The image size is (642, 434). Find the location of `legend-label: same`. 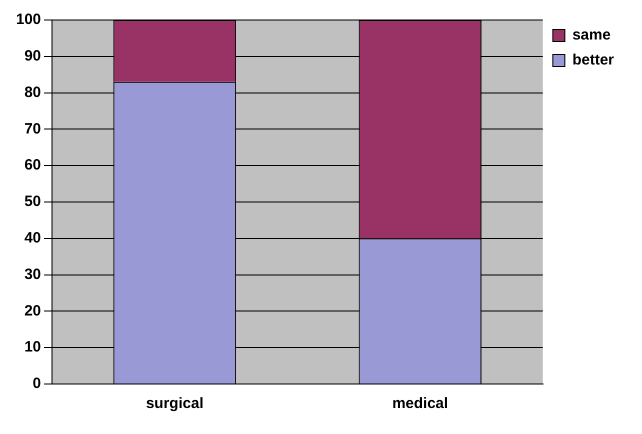

legend-label: same is located at coordinates (591, 35).